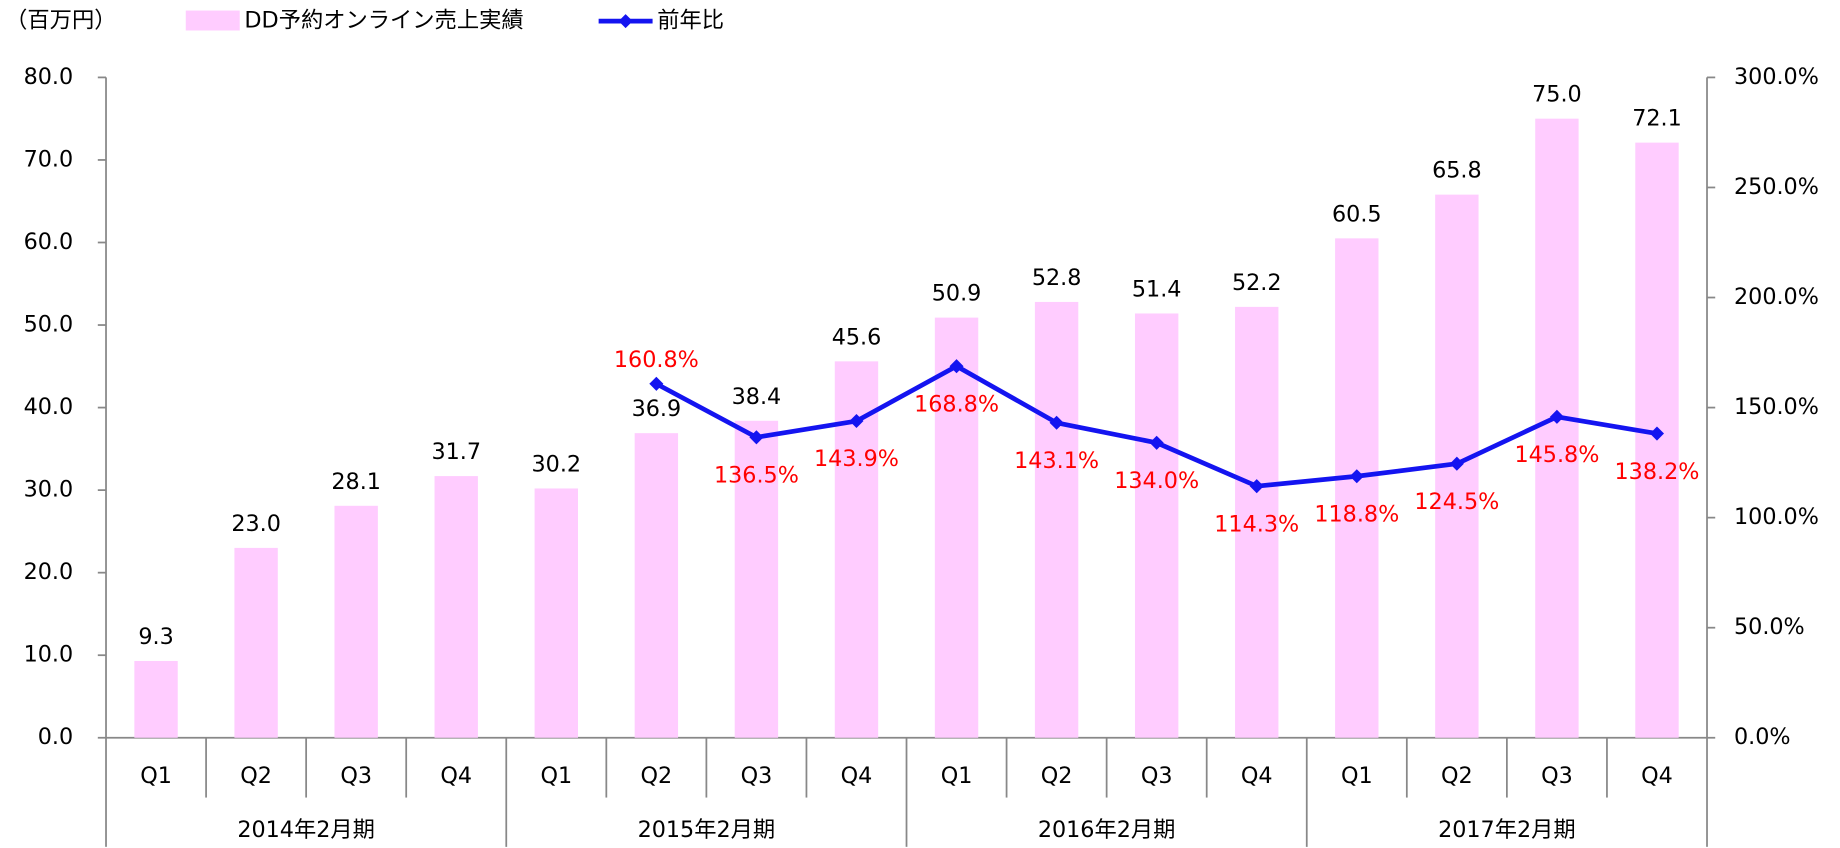 The height and width of the screenshot is (848, 1840). Describe the element at coordinates (1357, 214) in the screenshot. I see `bar-value-label: 60.5` at that location.